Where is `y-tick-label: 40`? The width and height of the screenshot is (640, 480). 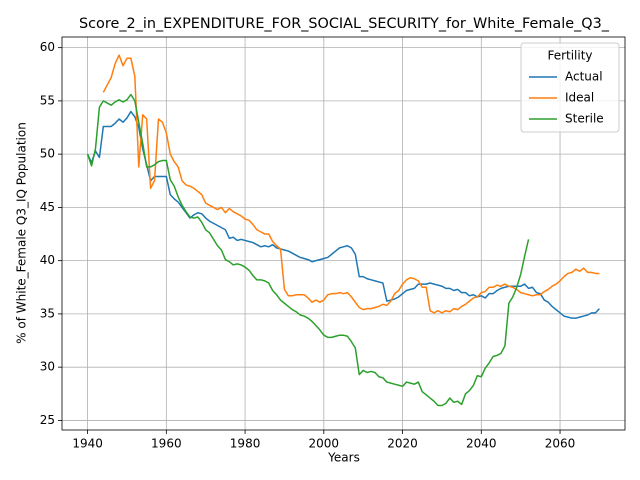 y-tick-label: 40 is located at coordinates (47, 260).